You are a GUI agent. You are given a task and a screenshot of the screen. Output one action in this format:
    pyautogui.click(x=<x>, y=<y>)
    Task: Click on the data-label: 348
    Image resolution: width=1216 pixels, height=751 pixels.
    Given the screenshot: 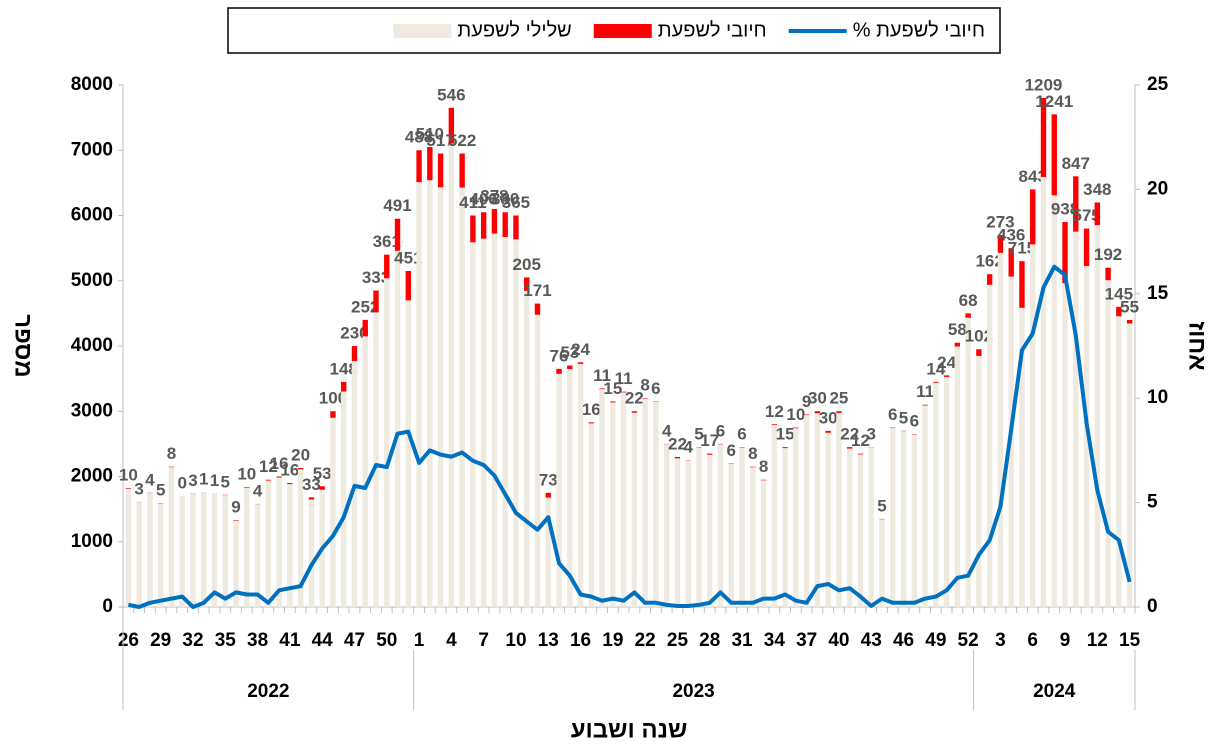 What is the action you would take?
    pyautogui.click(x=1097, y=189)
    